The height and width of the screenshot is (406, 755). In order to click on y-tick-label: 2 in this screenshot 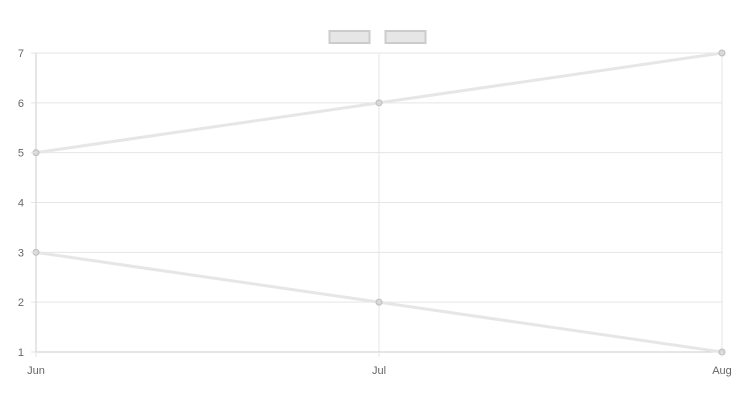, I will do `click(21, 303)`.